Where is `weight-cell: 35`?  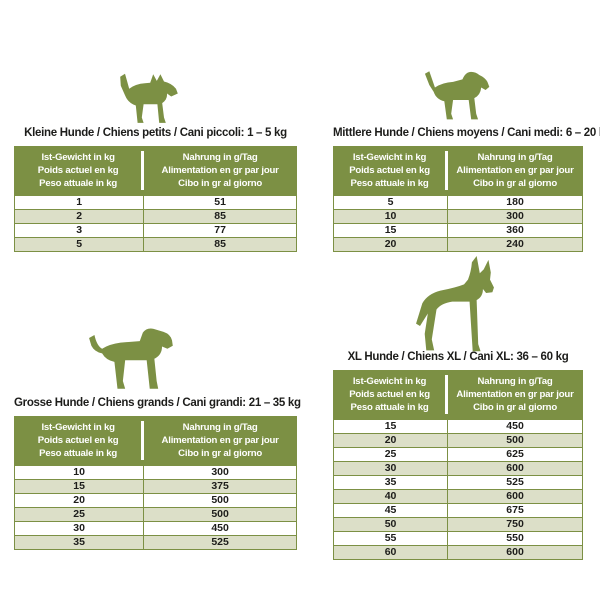
weight-cell: 35 is located at coordinates (80, 542).